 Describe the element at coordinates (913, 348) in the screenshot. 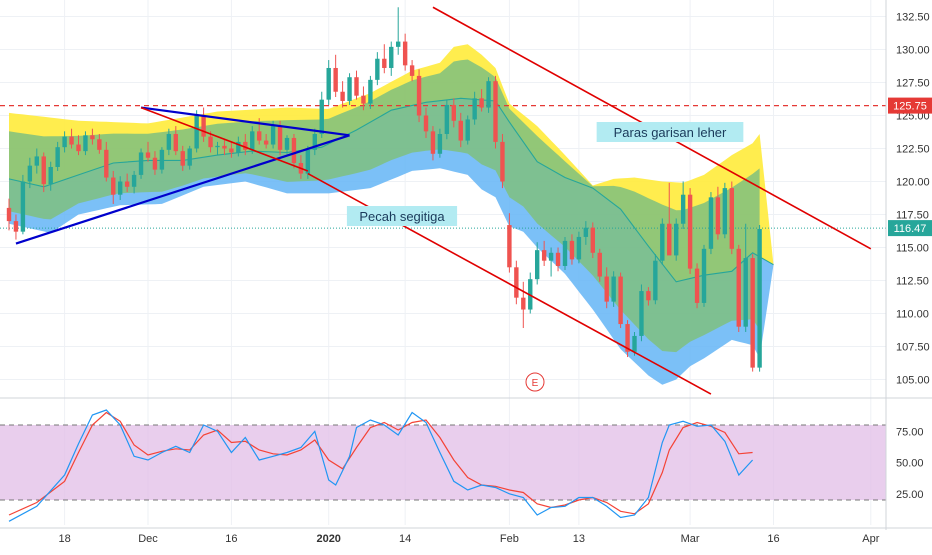

I see `price-tick-label: 107.50` at that location.